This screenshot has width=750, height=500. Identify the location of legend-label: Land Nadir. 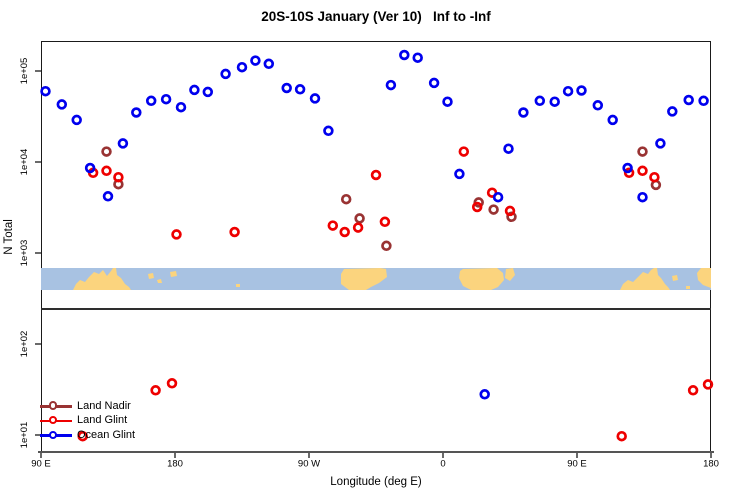
(104, 405).